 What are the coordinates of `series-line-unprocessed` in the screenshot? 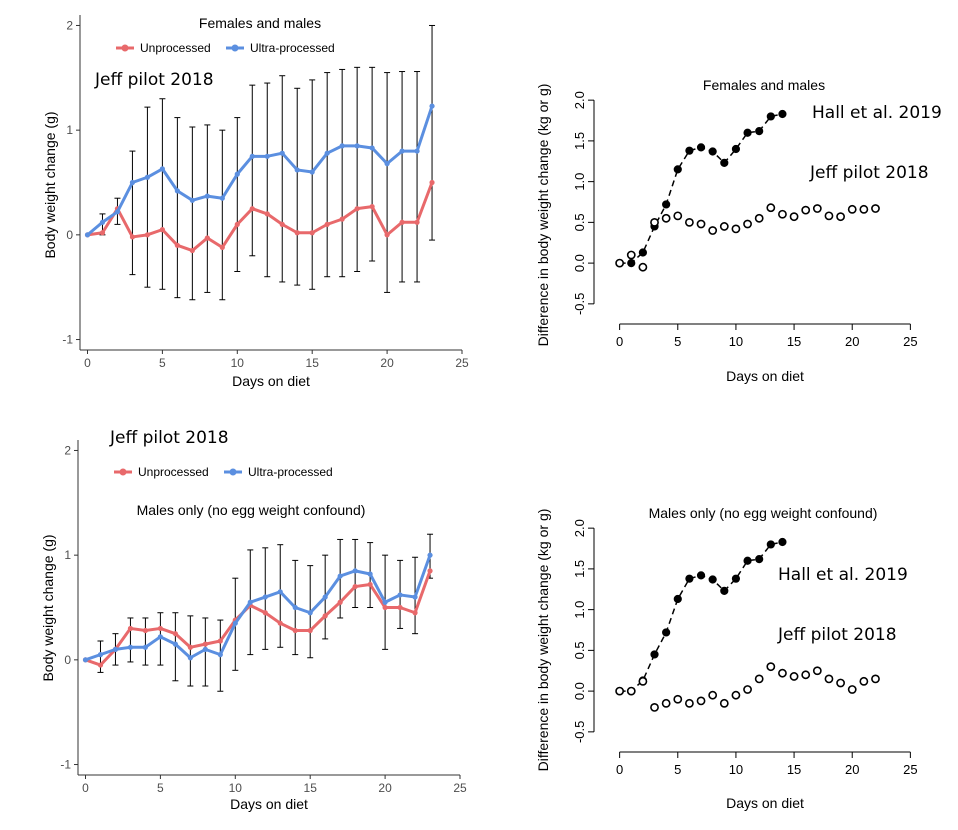 It's located at (258, 618).